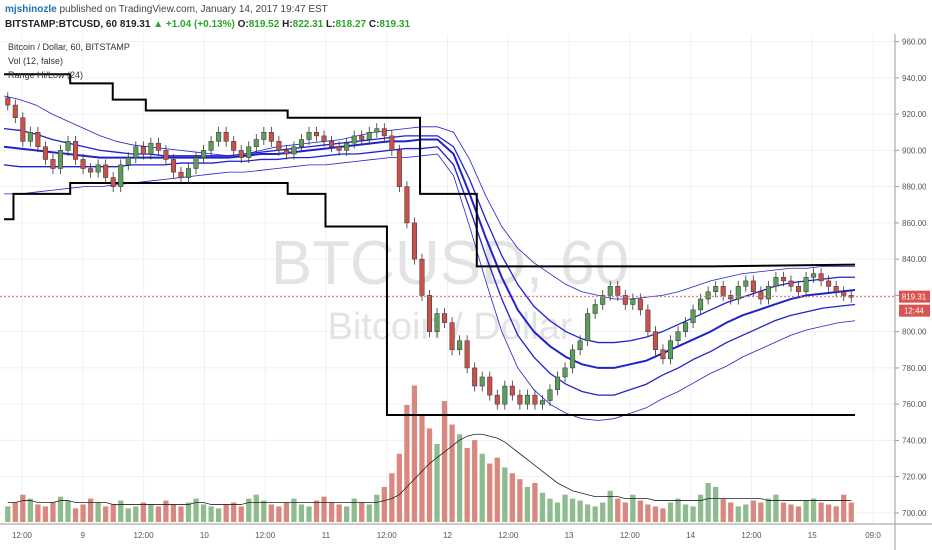 The height and width of the screenshot is (550, 932). I want to click on y-tick-label: 840.00, so click(914, 259).